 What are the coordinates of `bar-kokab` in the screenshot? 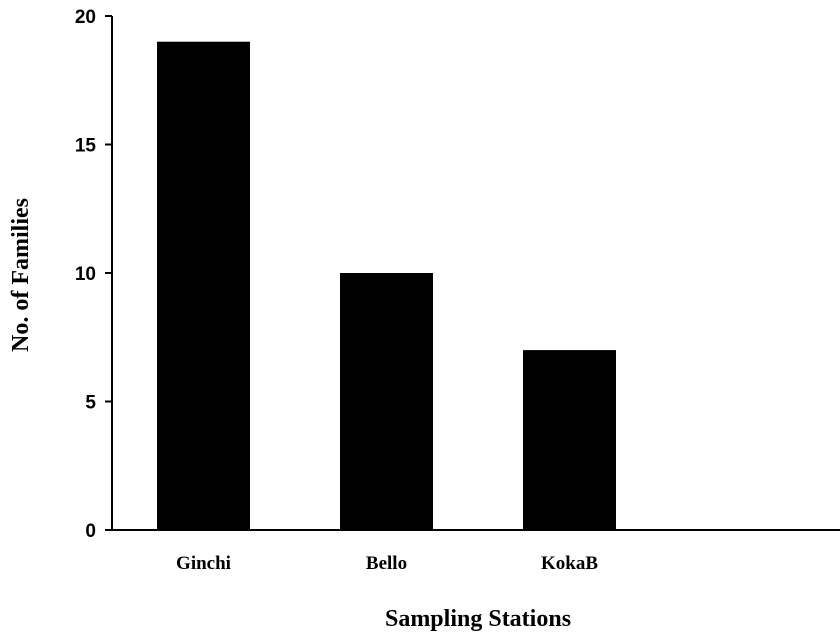 It's located at (569, 440).